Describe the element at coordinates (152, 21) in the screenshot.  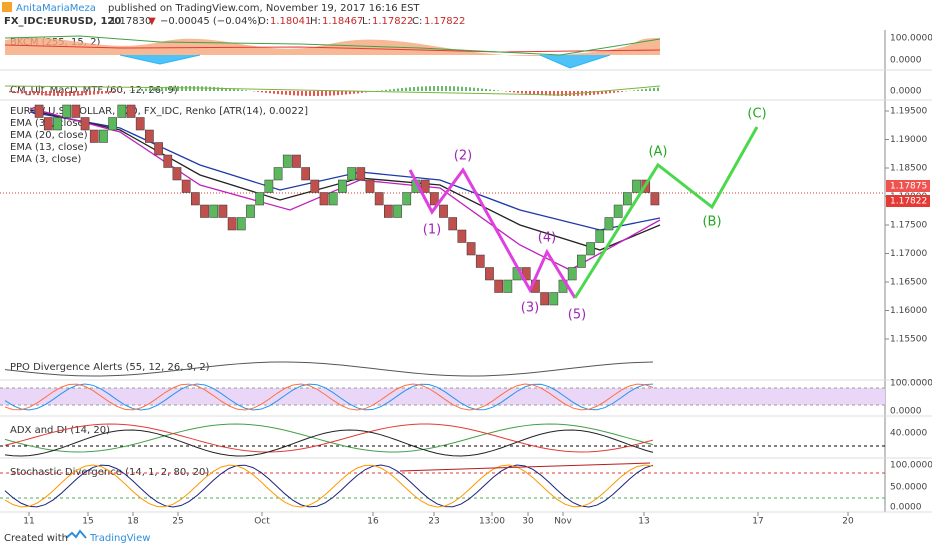
I see `arrow: ▼` at that location.